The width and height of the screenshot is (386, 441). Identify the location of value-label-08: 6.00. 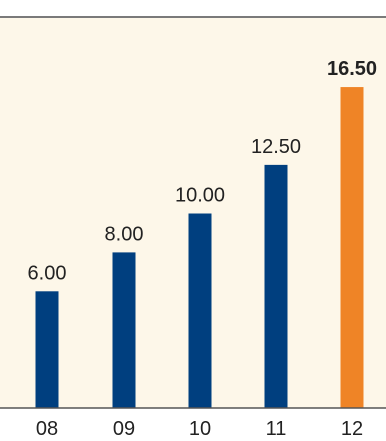
(47, 273).